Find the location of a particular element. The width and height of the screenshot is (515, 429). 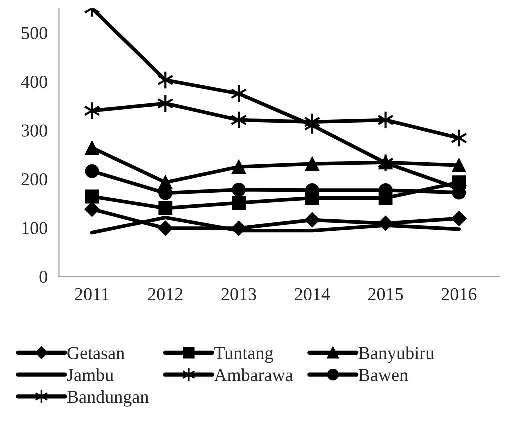

x-tick-label: 2011 is located at coordinates (92, 294).